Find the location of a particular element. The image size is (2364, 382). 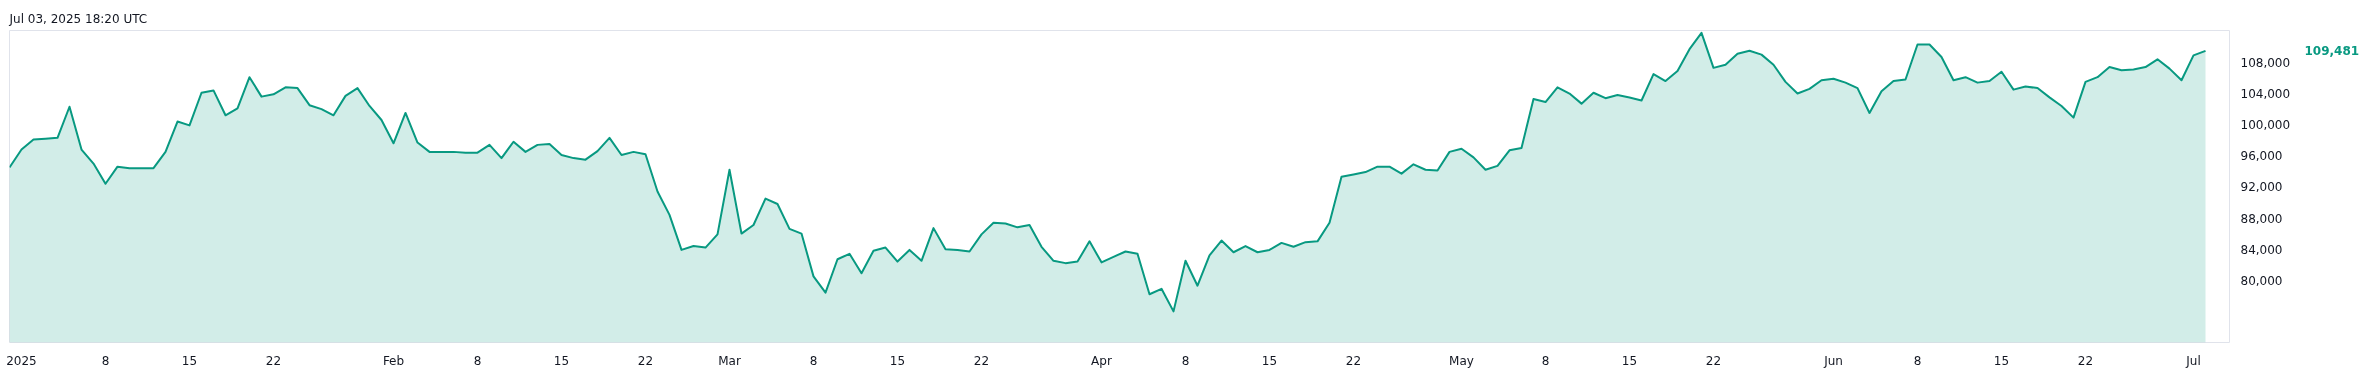

x-tick-label: May is located at coordinates (1461, 360).